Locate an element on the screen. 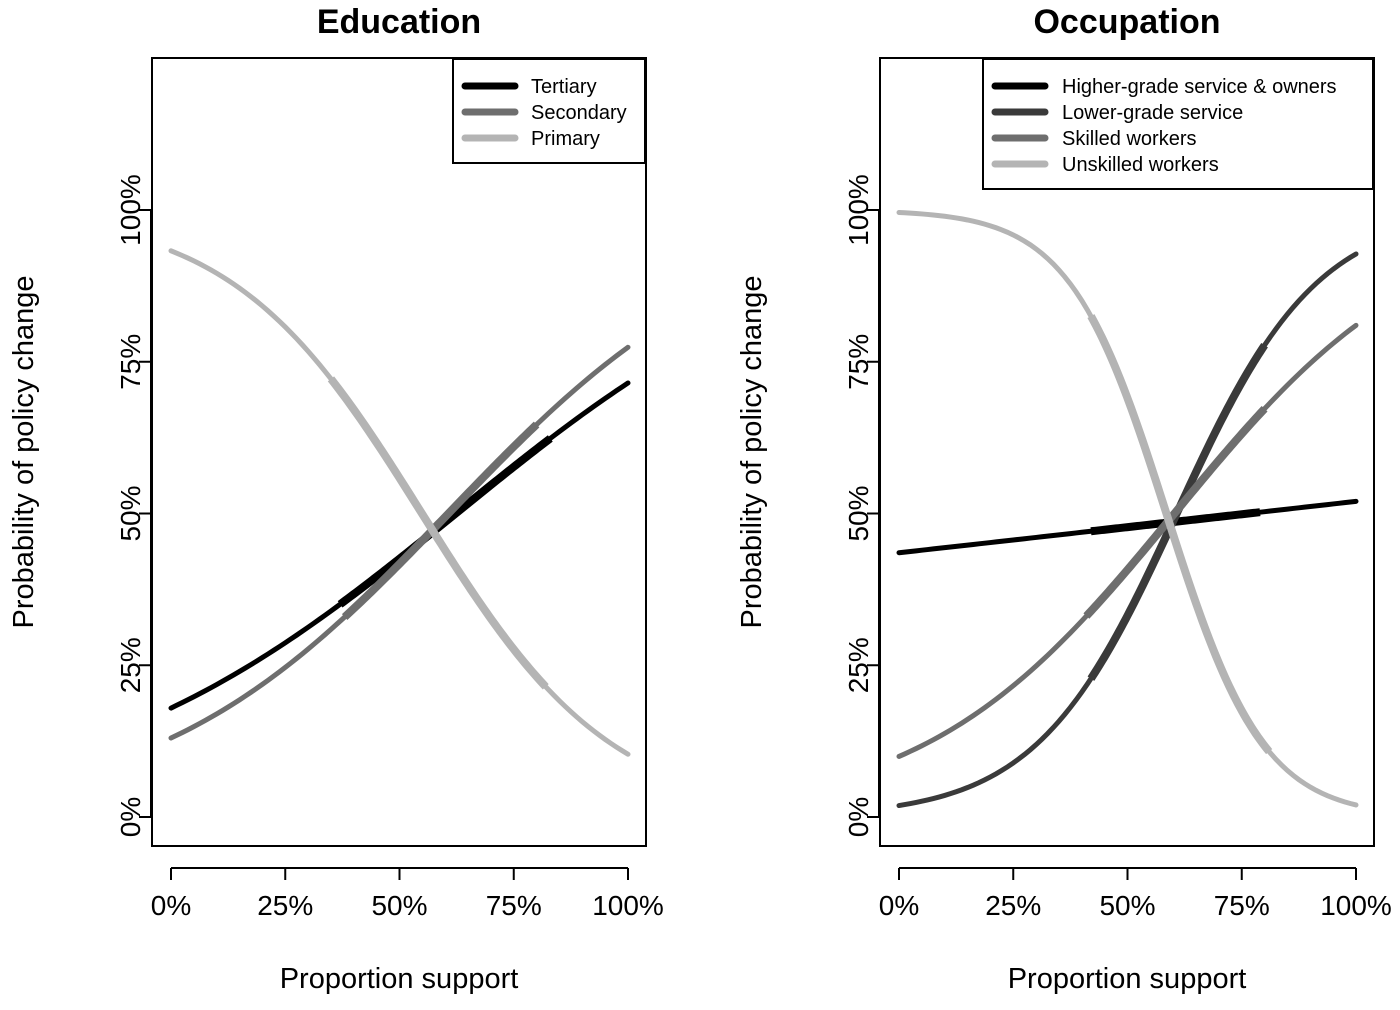  series-tertiary is located at coordinates (399, 545).